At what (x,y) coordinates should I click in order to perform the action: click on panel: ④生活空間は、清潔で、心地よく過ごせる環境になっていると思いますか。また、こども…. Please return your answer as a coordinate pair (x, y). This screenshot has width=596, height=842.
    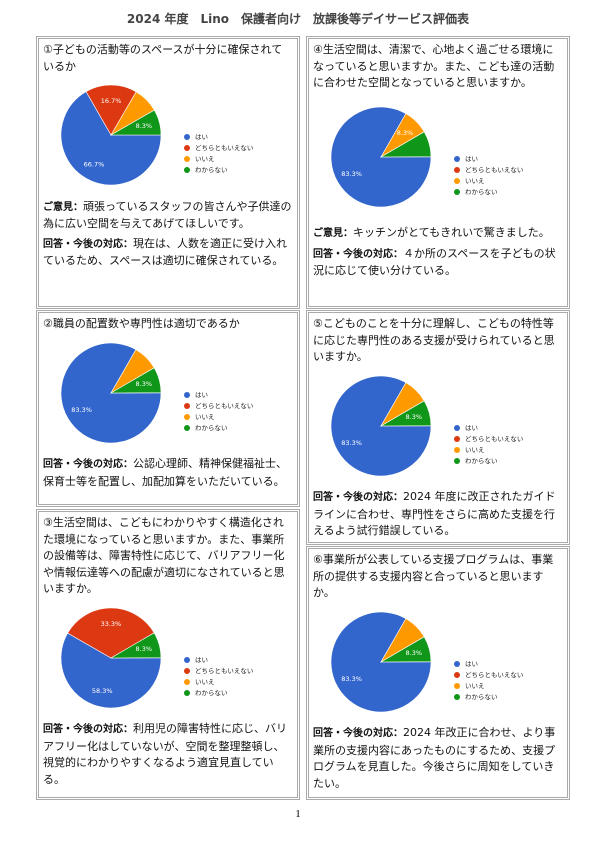
    Looking at the image, I should click on (438, 172).